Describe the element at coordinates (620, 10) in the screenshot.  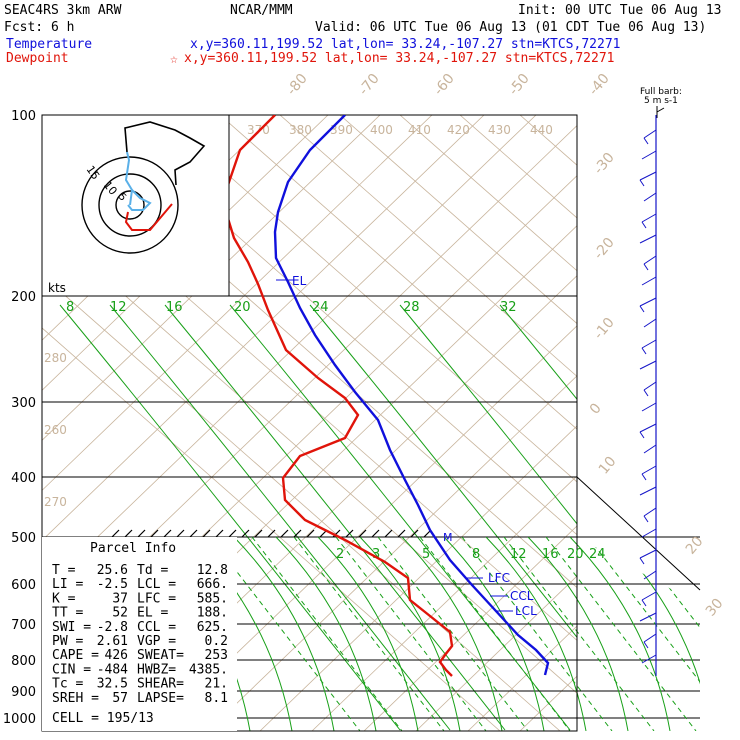
I see `init-time: Init: 00 UTC Tue 06 Aug 13` at that location.